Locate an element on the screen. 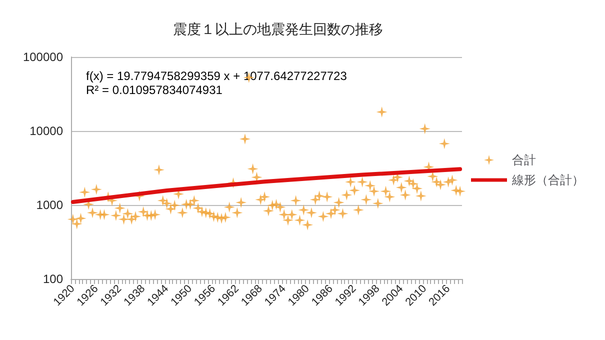  y-tick-label: 1000 is located at coordinates (50, 205).